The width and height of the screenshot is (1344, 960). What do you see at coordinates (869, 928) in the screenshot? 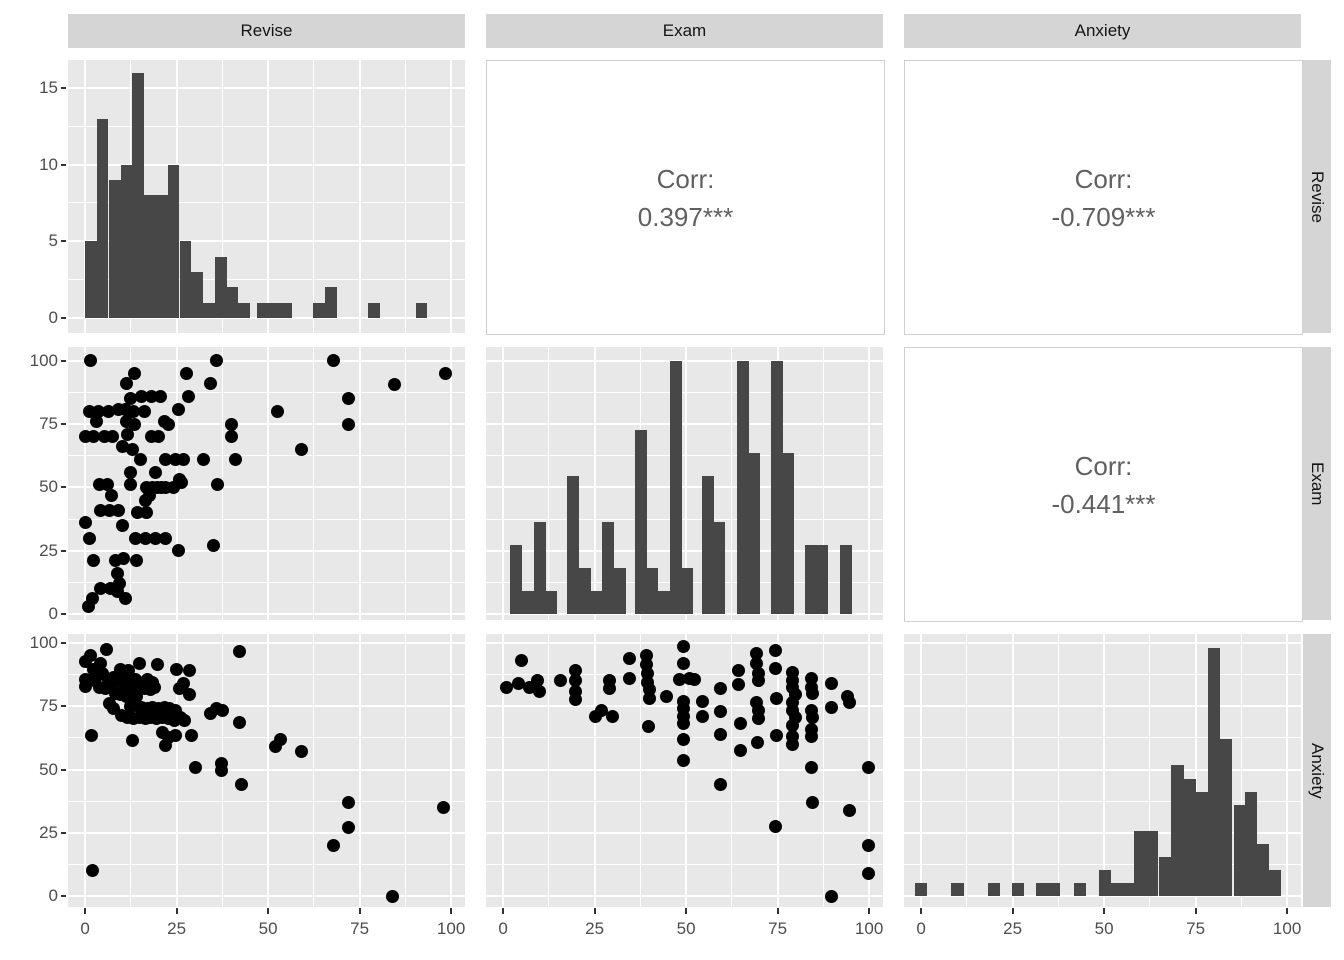
I see `x-axis-tick-label: 100` at bounding box center [869, 928].